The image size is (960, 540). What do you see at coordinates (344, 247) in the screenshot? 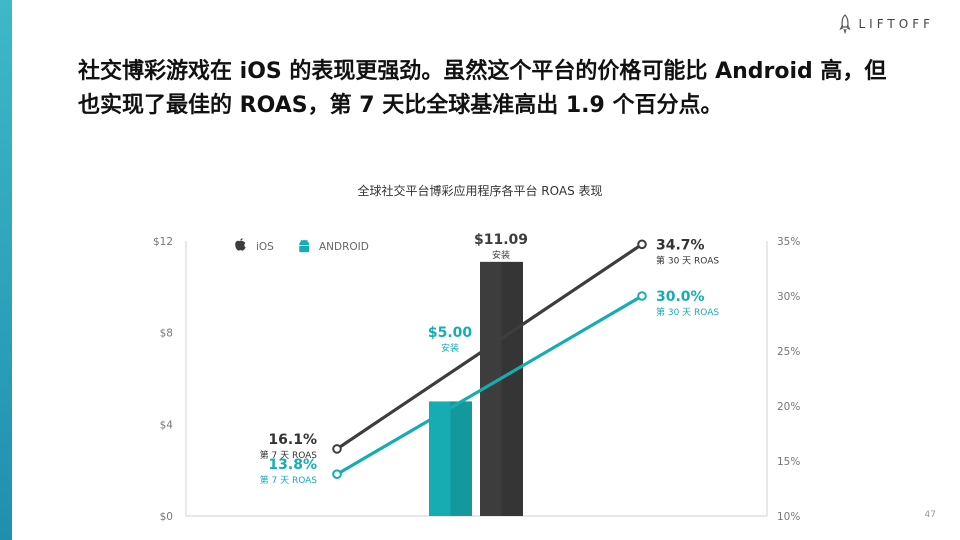
I see `legend-label-android: ANDROID` at bounding box center [344, 247].